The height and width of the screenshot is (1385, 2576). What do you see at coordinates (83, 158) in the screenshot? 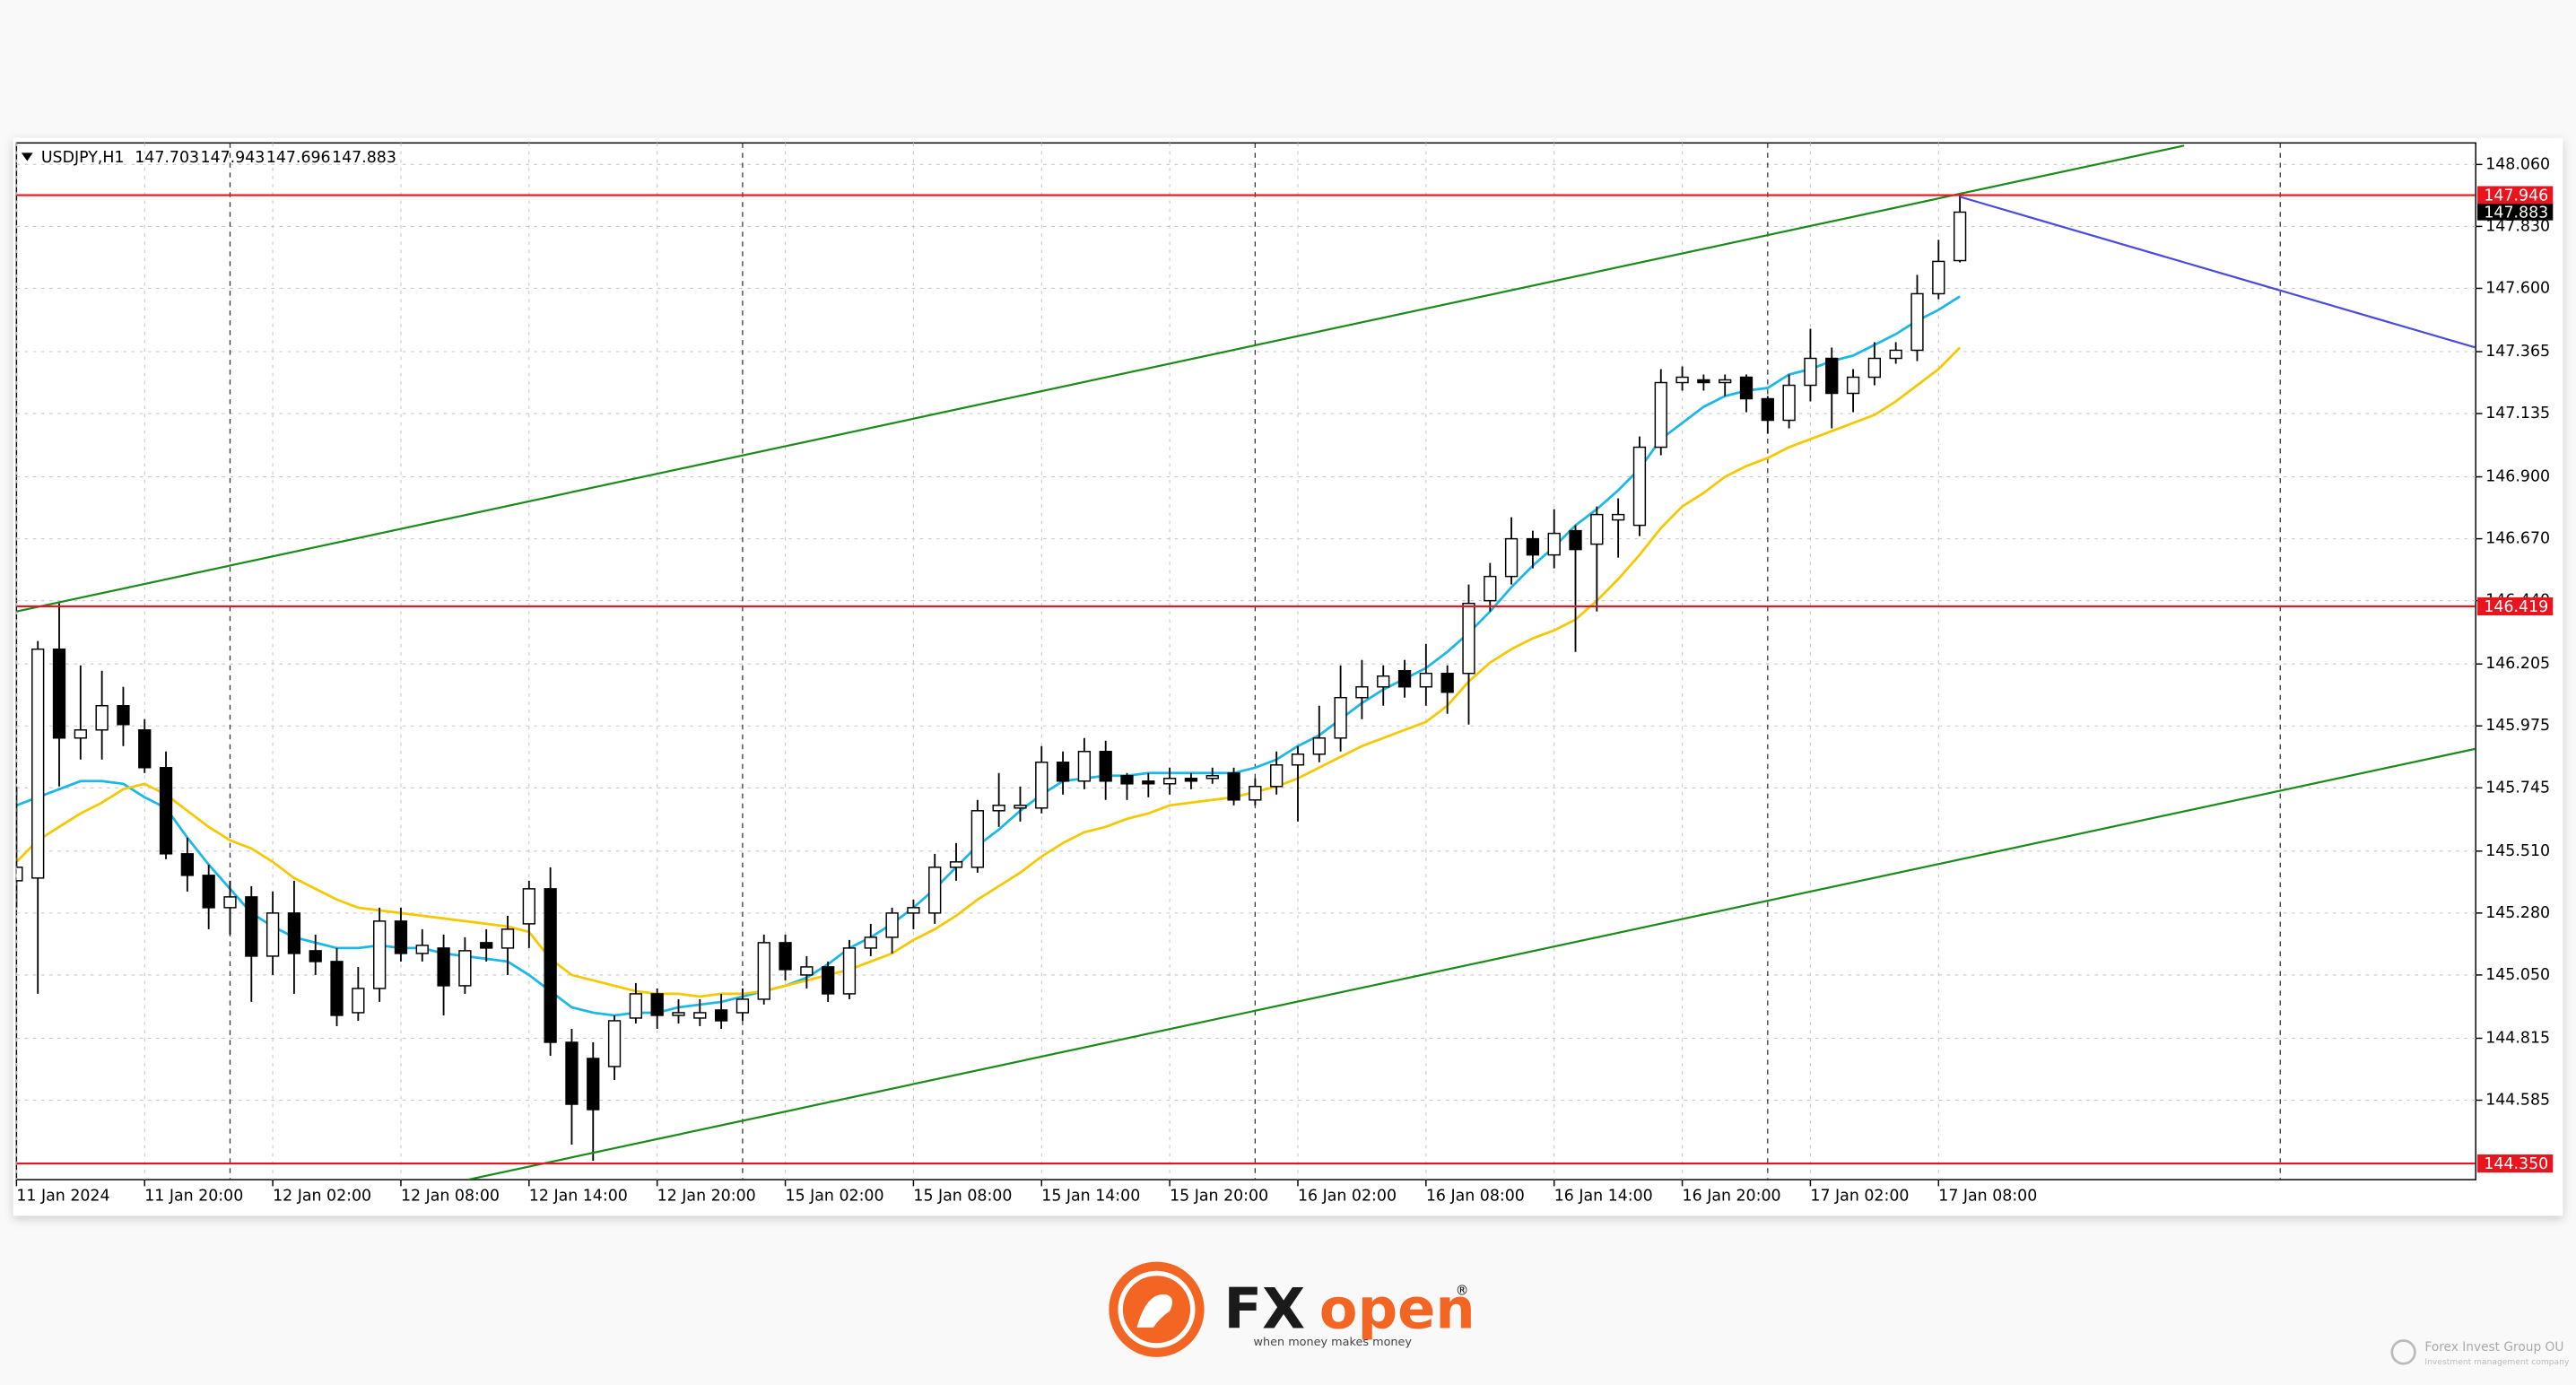
I see `symbol: USDJPY,H1` at bounding box center [83, 158].